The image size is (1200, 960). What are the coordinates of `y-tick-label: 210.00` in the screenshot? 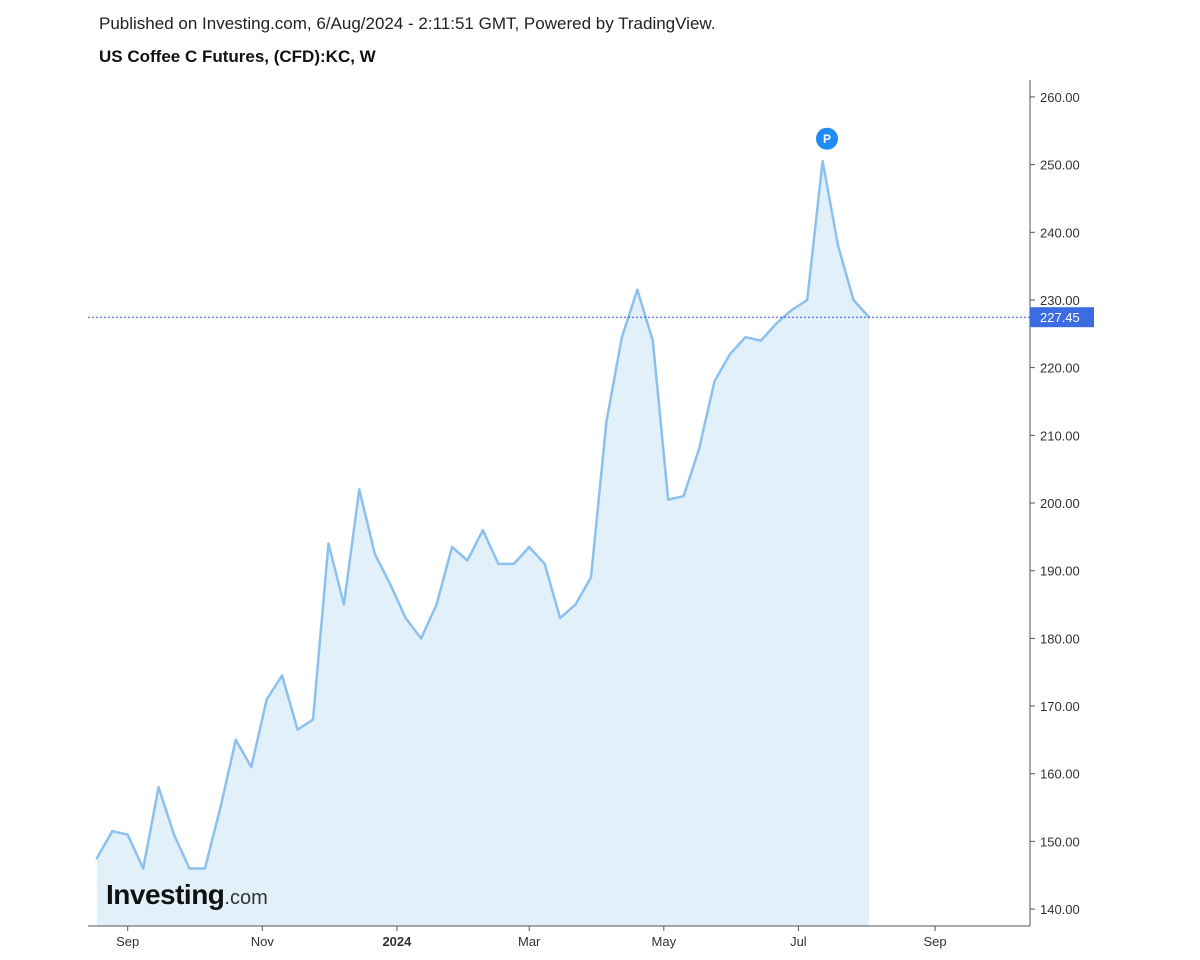 It's located at (1060, 435).